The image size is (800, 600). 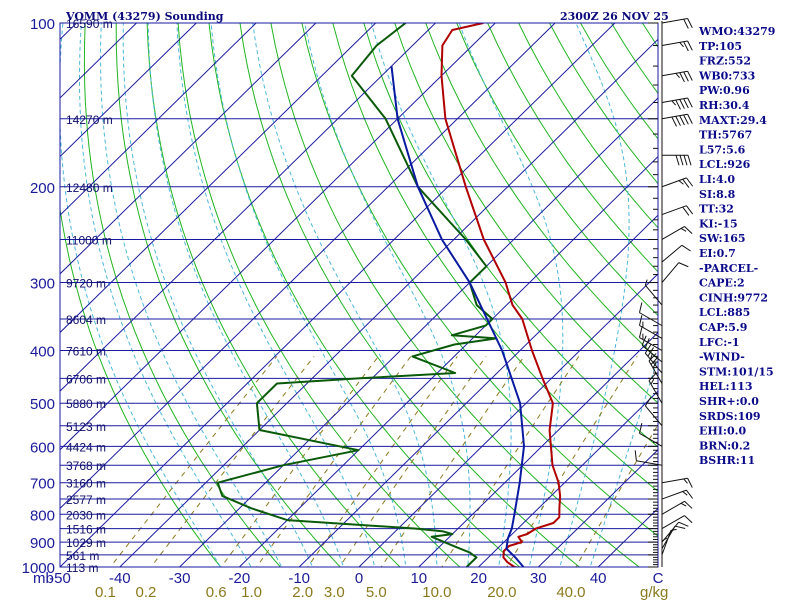 What do you see at coordinates (302, 592) in the screenshot?
I see `mixing-ratio-label: 2.0` at bounding box center [302, 592].